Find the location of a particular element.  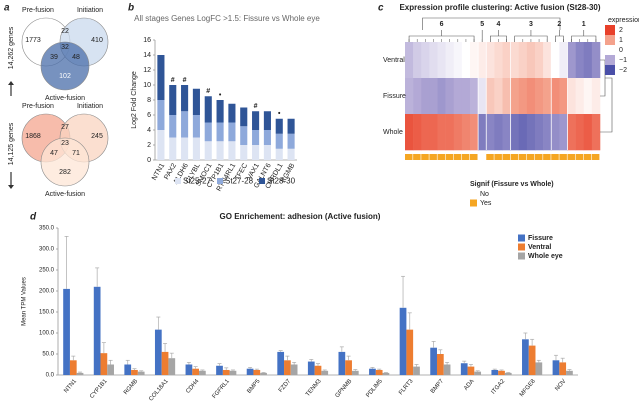

legend-label: Ventral is located at coordinates (539, 247).